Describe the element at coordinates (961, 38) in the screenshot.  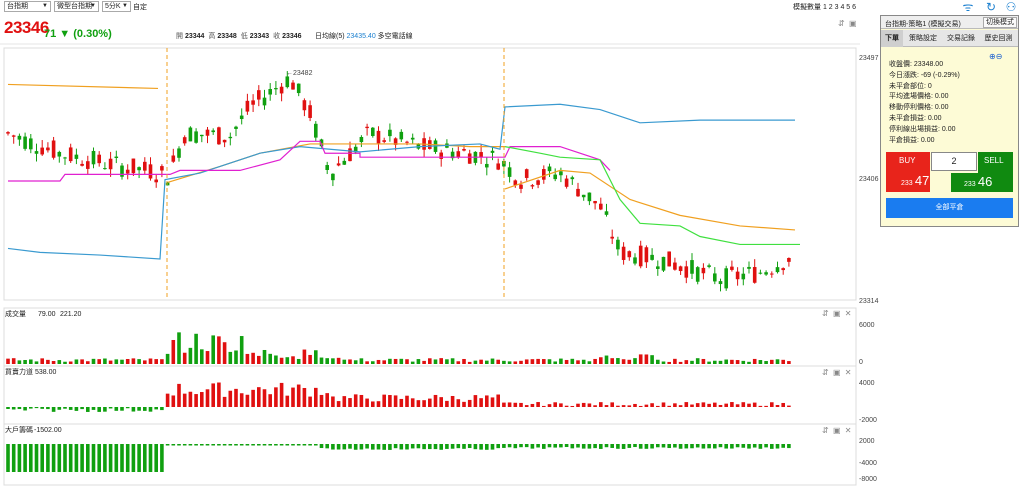
I see `tab-trade-log: 交易記錄` at that location.